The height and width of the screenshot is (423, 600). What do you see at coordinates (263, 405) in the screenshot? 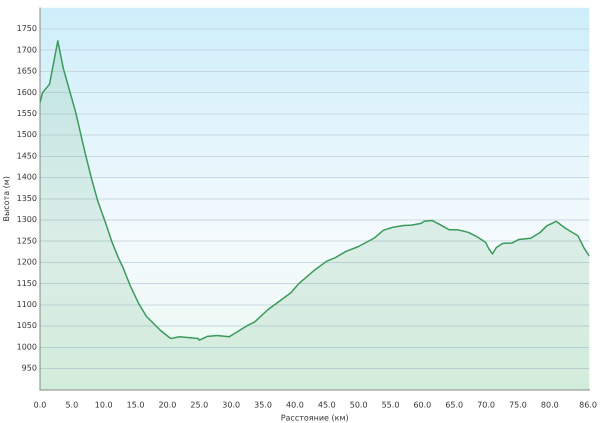
I see `x-tick-label: 35.0` at bounding box center [263, 405].